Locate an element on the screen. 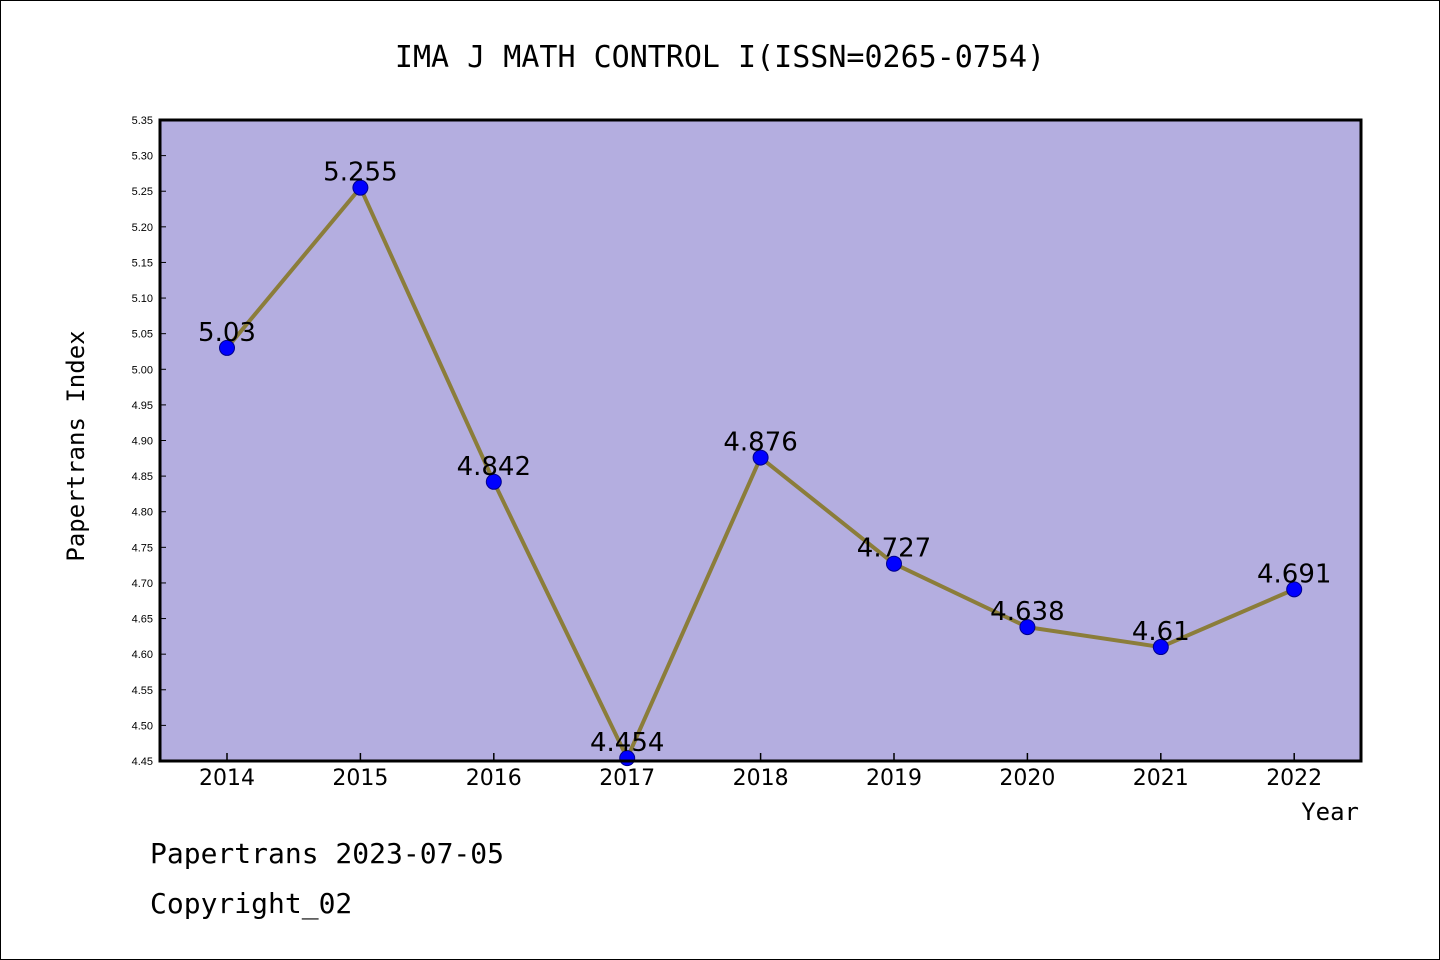 This screenshot has height=960, width=1440. x-tick-label: 2016 is located at coordinates (494, 778).